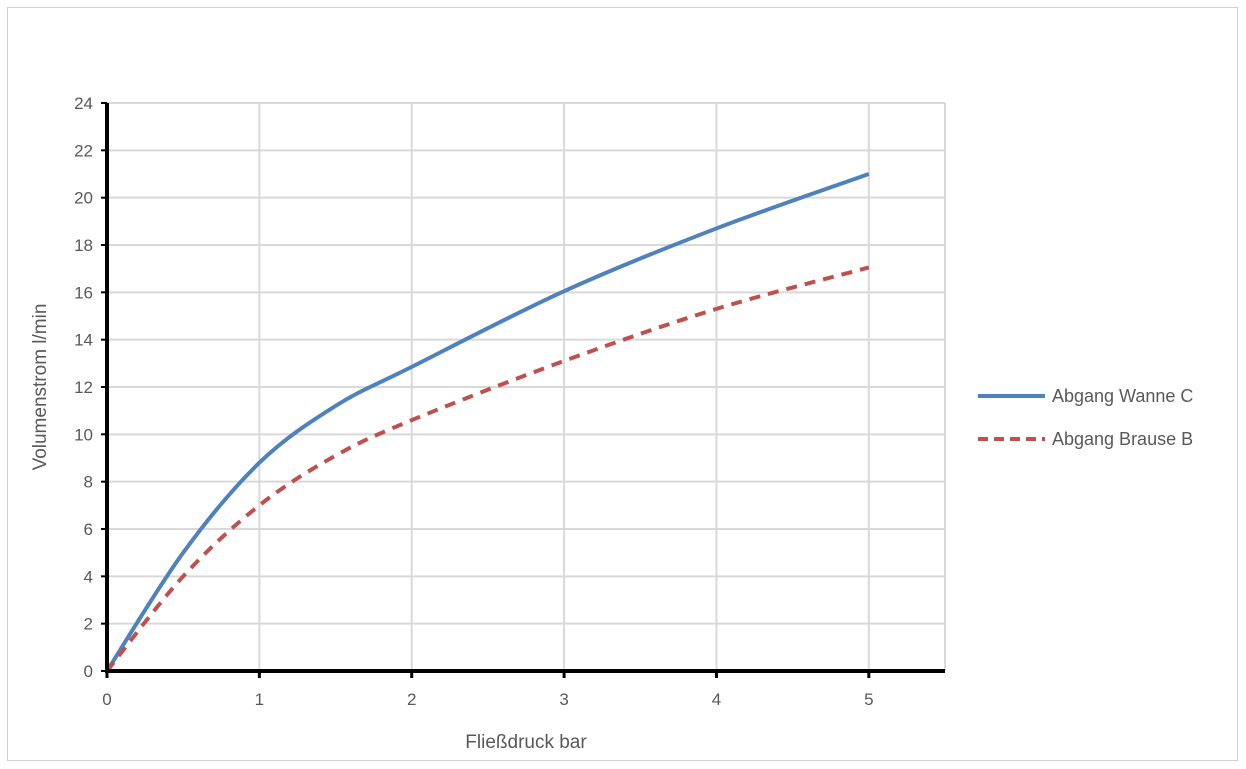 The width and height of the screenshot is (1246, 769). Describe the element at coordinates (411, 699) in the screenshot. I see `x-tick-label: 2` at that location.